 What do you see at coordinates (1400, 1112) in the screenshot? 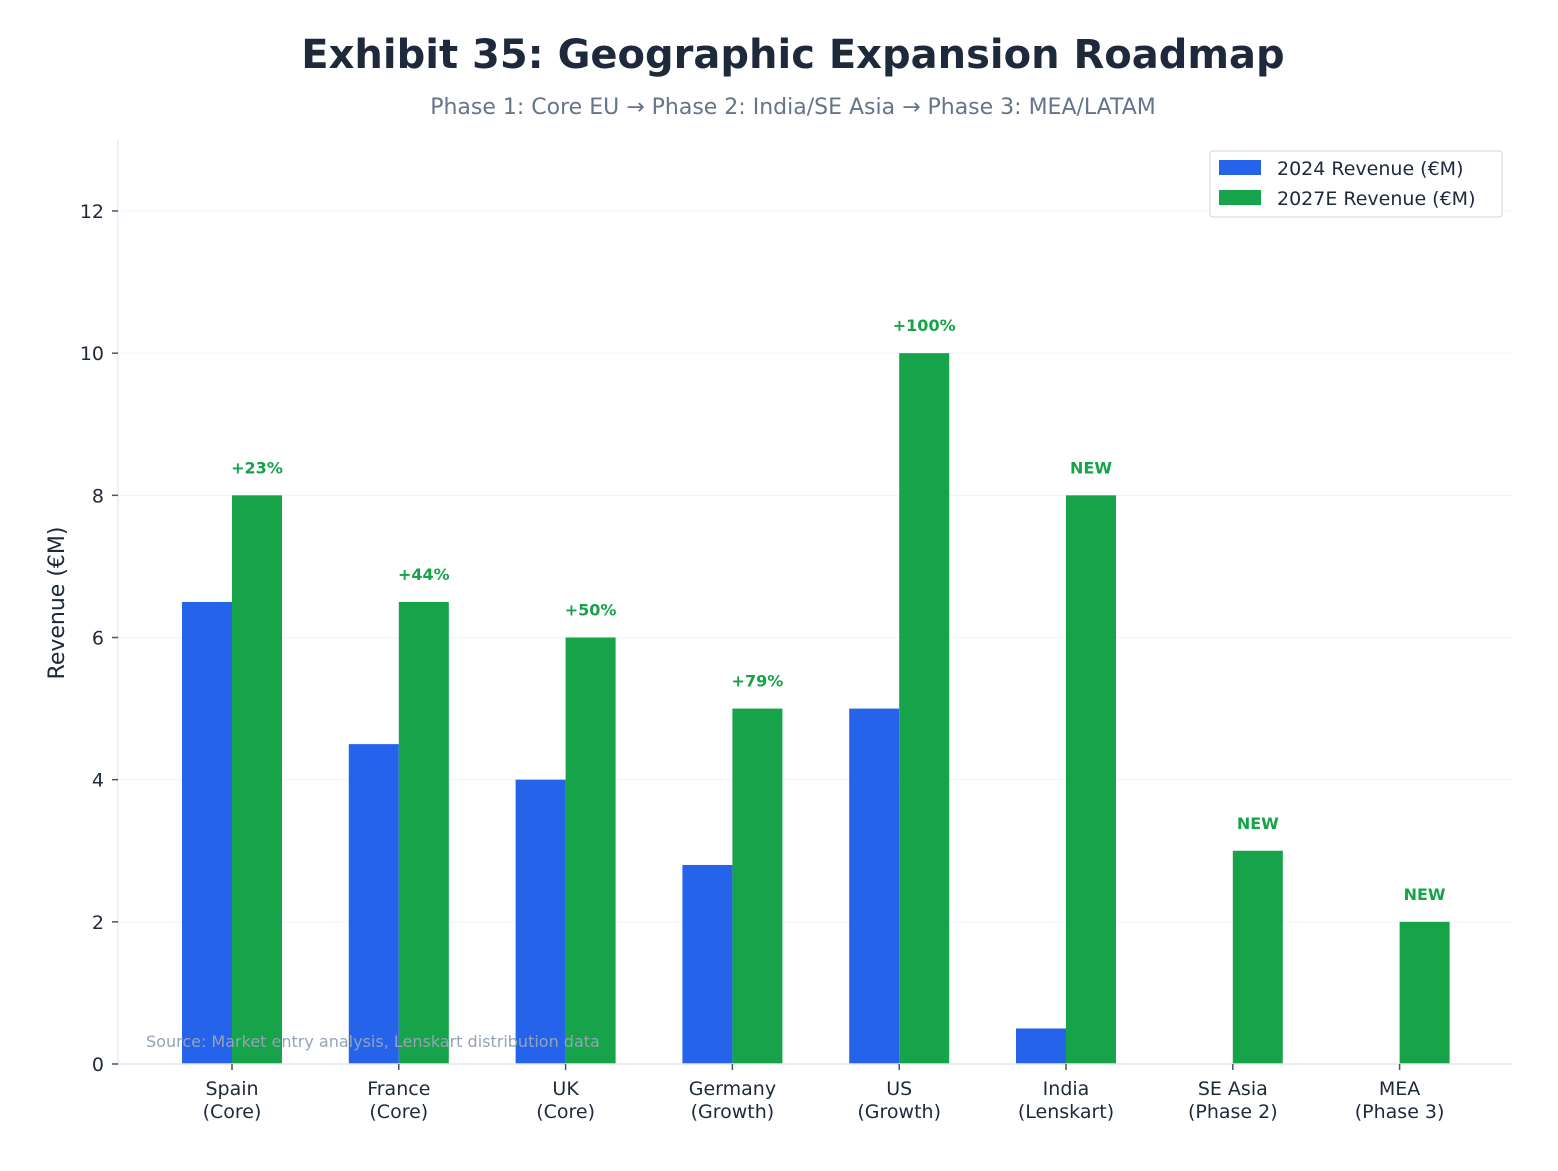
I see `x-tick-label: (Phase 3)` at bounding box center [1400, 1112].